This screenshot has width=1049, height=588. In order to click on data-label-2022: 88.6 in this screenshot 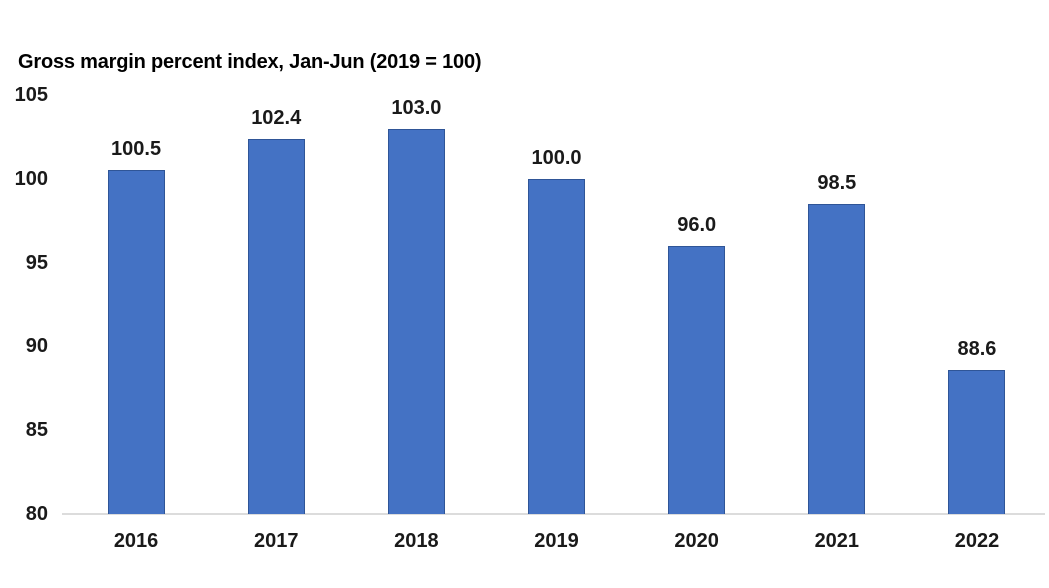, I will do `click(977, 348)`.